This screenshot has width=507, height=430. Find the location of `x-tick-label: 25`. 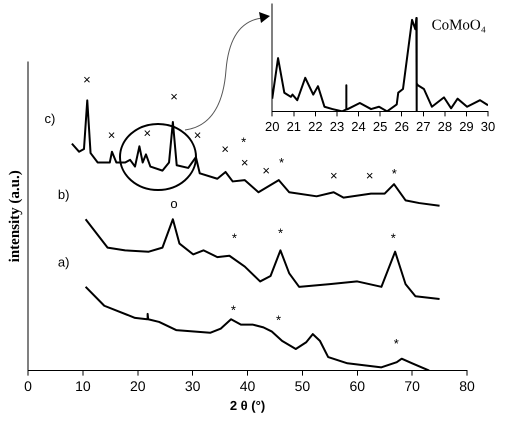

x-tick-label: 25 is located at coordinates (380, 126).